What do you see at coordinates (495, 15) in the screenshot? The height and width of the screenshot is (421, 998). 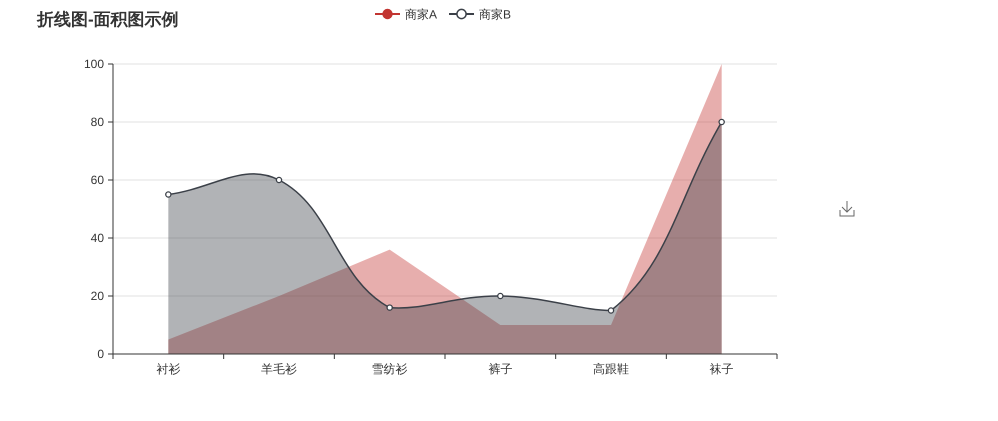 I see `legend-label: 商家B` at bounding box center [495, 15].